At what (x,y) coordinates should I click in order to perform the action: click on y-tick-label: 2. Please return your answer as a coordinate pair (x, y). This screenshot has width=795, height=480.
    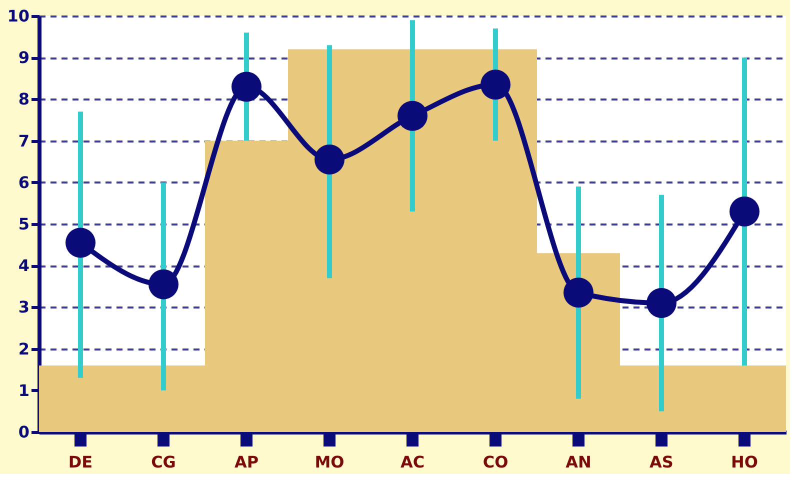
    Looking at the image, I should click on (24, 348).